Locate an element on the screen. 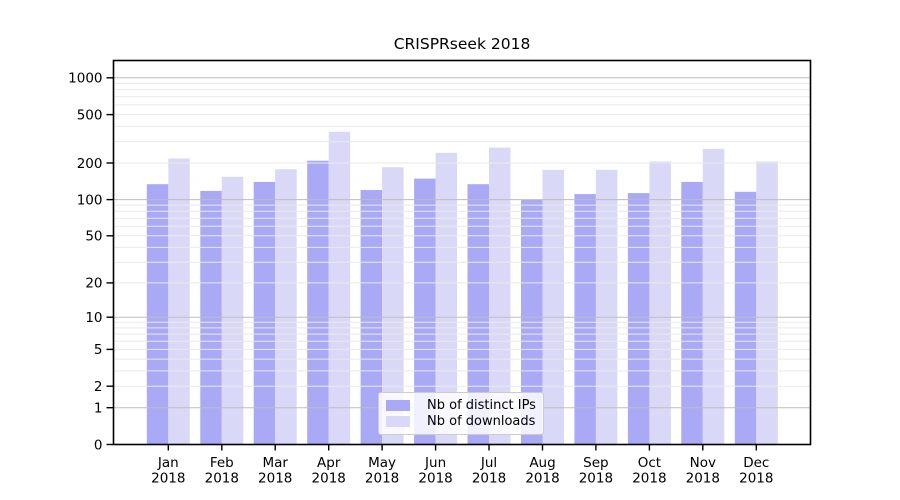 This screenshot has width=900, height=500. x-tick-label-month: May is located at coordinates (382, 463).